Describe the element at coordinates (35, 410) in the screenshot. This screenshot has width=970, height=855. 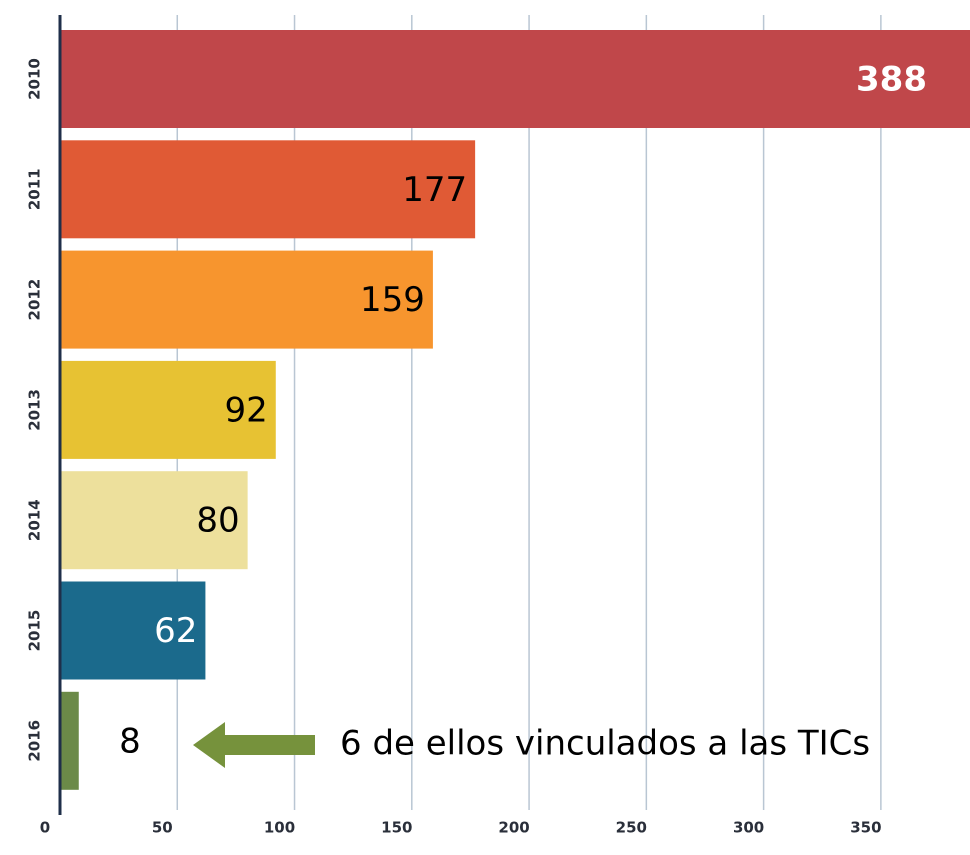
I see `y-tick-label: 2013` at that location.